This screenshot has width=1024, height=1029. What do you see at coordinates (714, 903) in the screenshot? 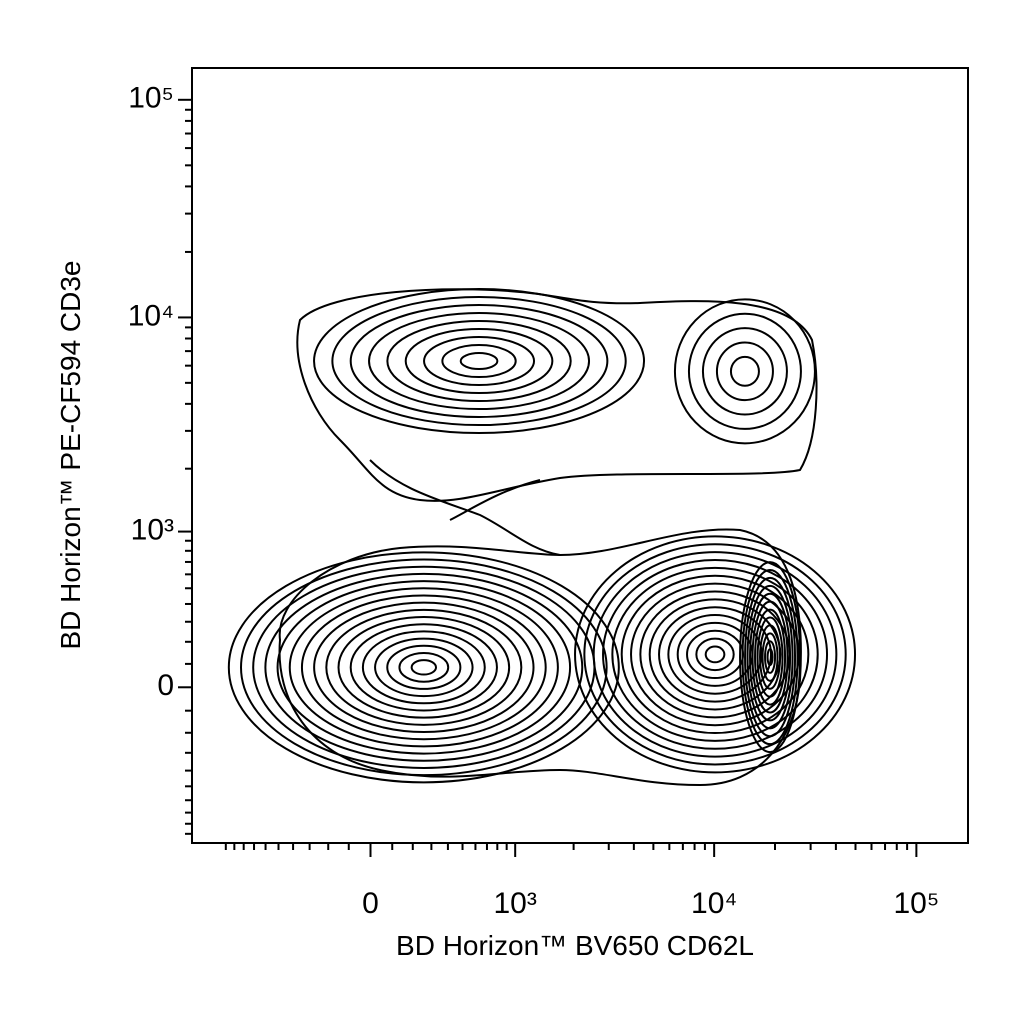
I see `x-tick-label: 10⁴` at bounding box center [714, 903].